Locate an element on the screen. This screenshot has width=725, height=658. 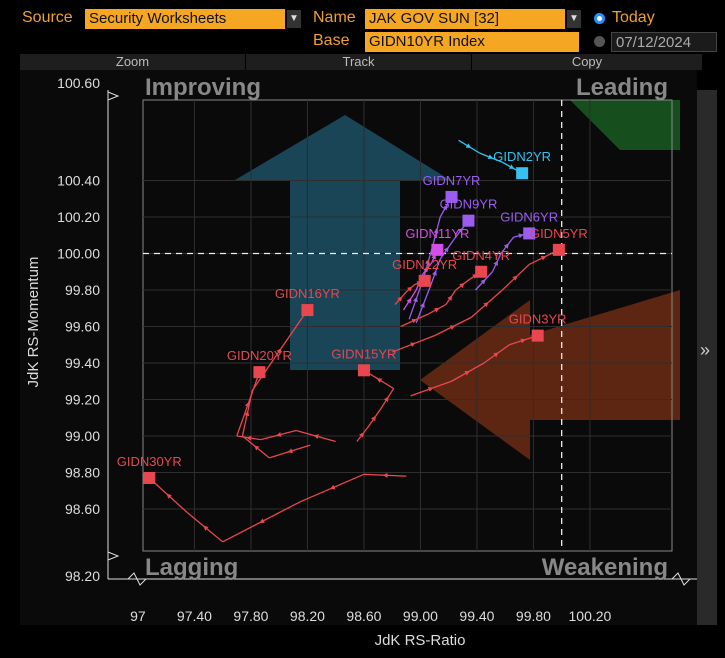
base-input: GIDN10YR Index is located at coordinates (472, 42).